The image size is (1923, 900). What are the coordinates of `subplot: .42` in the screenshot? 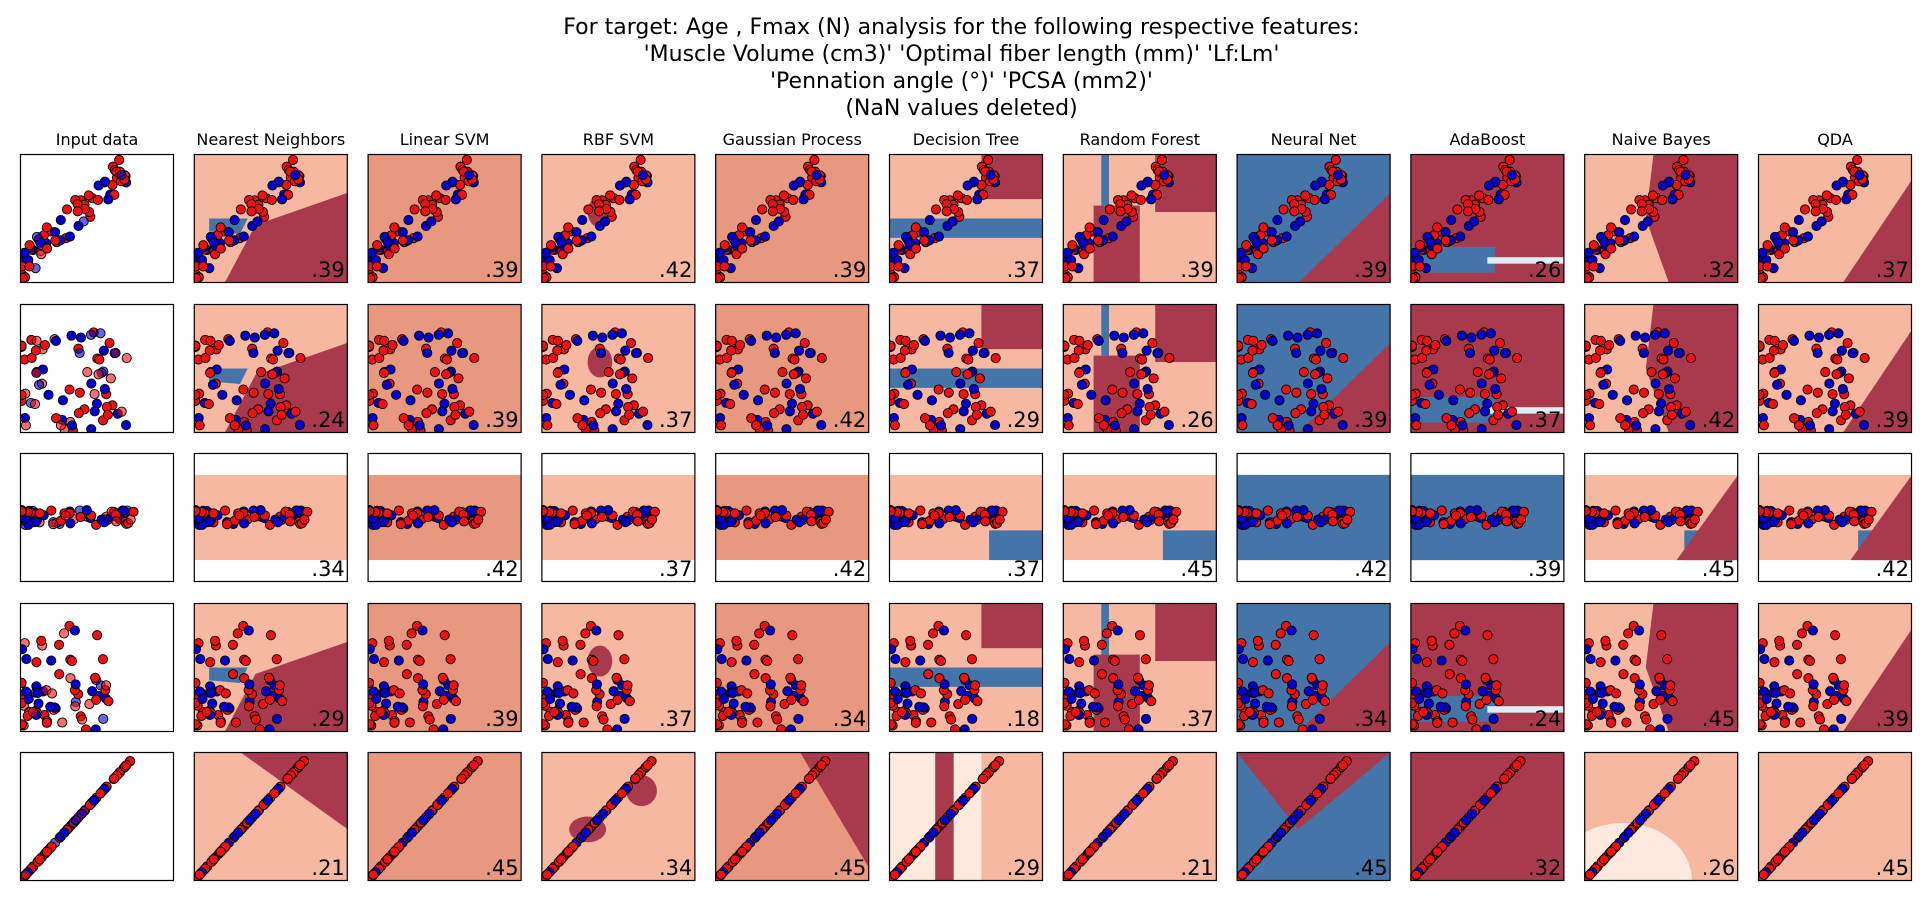 It's located at (618, 218).